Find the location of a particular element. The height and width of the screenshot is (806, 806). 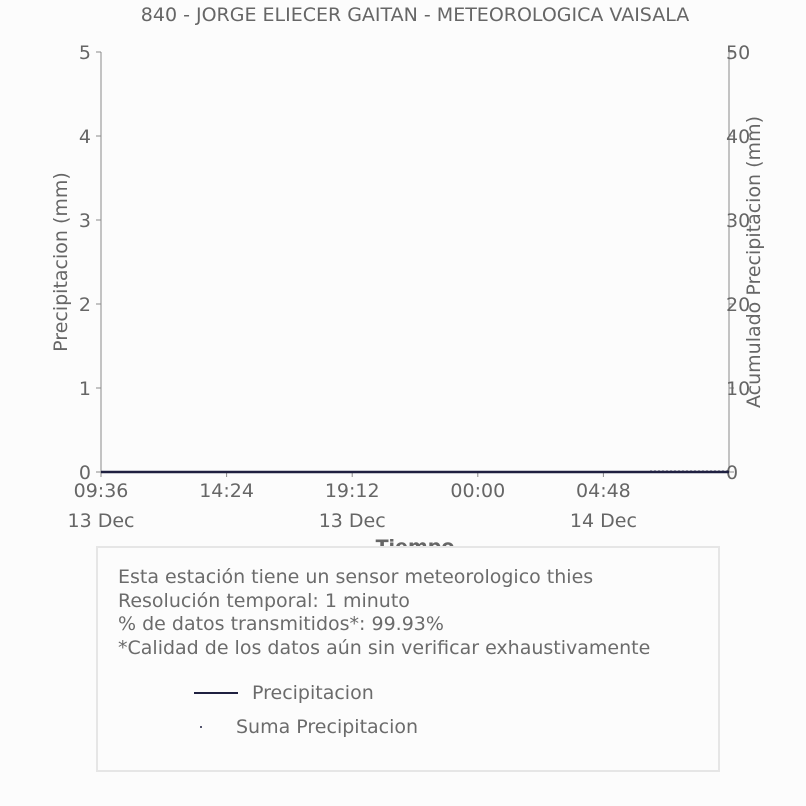

x-tick-label-time: 14:24 is located at coordinates (226, 491).